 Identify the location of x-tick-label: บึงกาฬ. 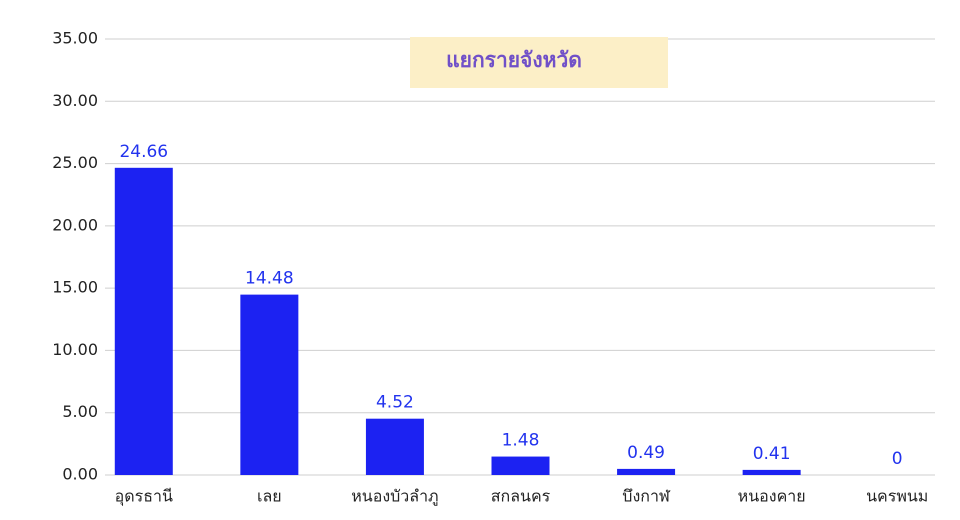
(646, 496).